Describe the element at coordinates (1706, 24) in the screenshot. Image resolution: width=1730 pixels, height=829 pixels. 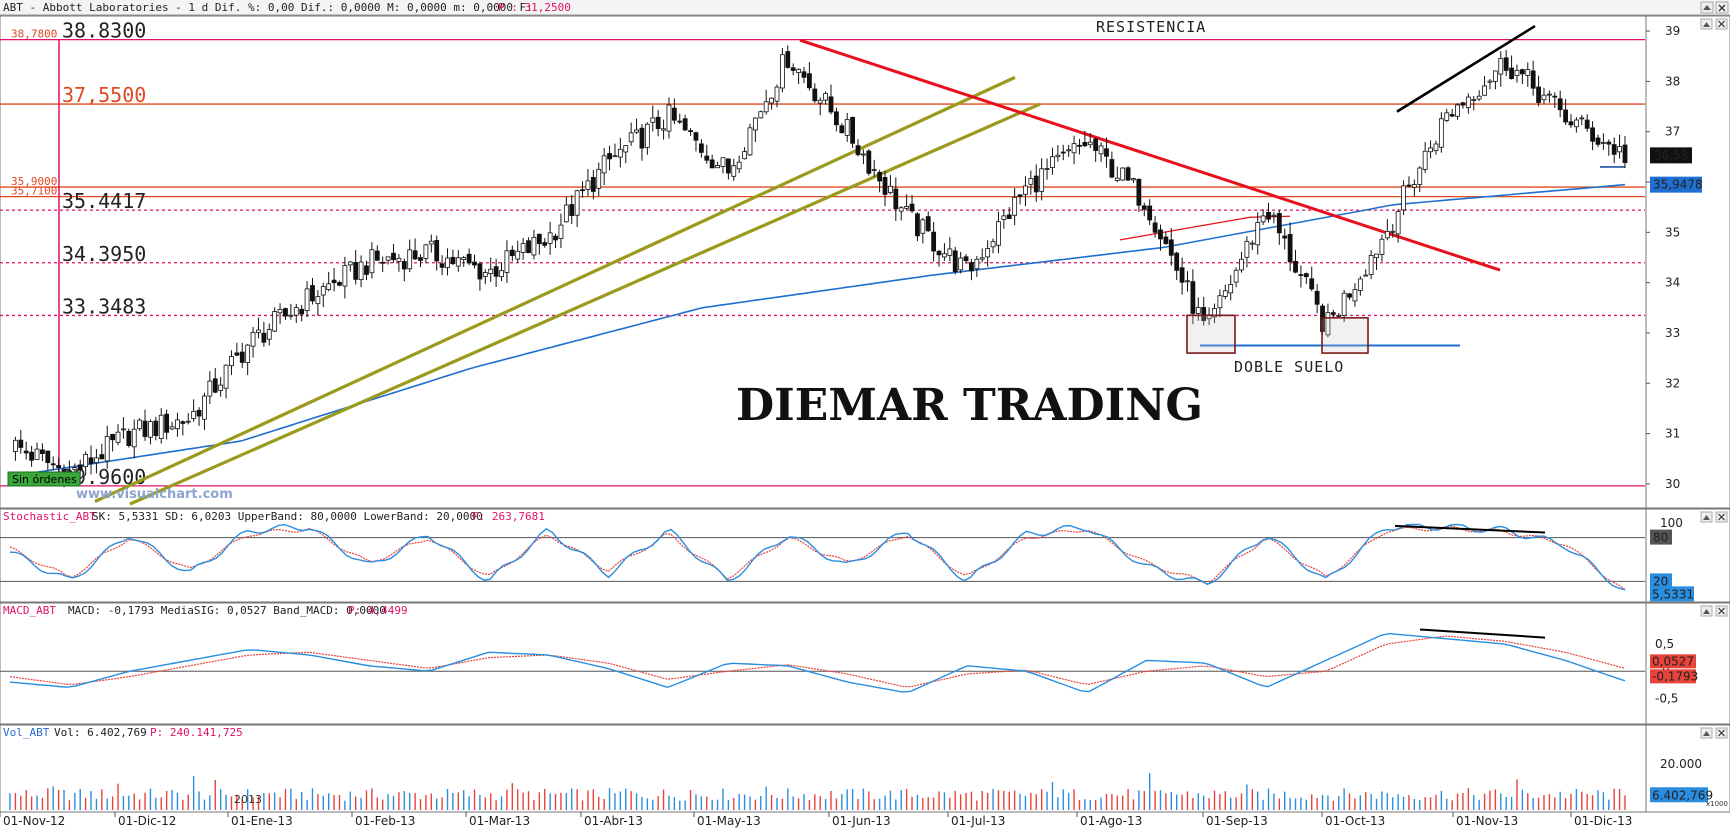
I see `triangle-up-icon` at that location.